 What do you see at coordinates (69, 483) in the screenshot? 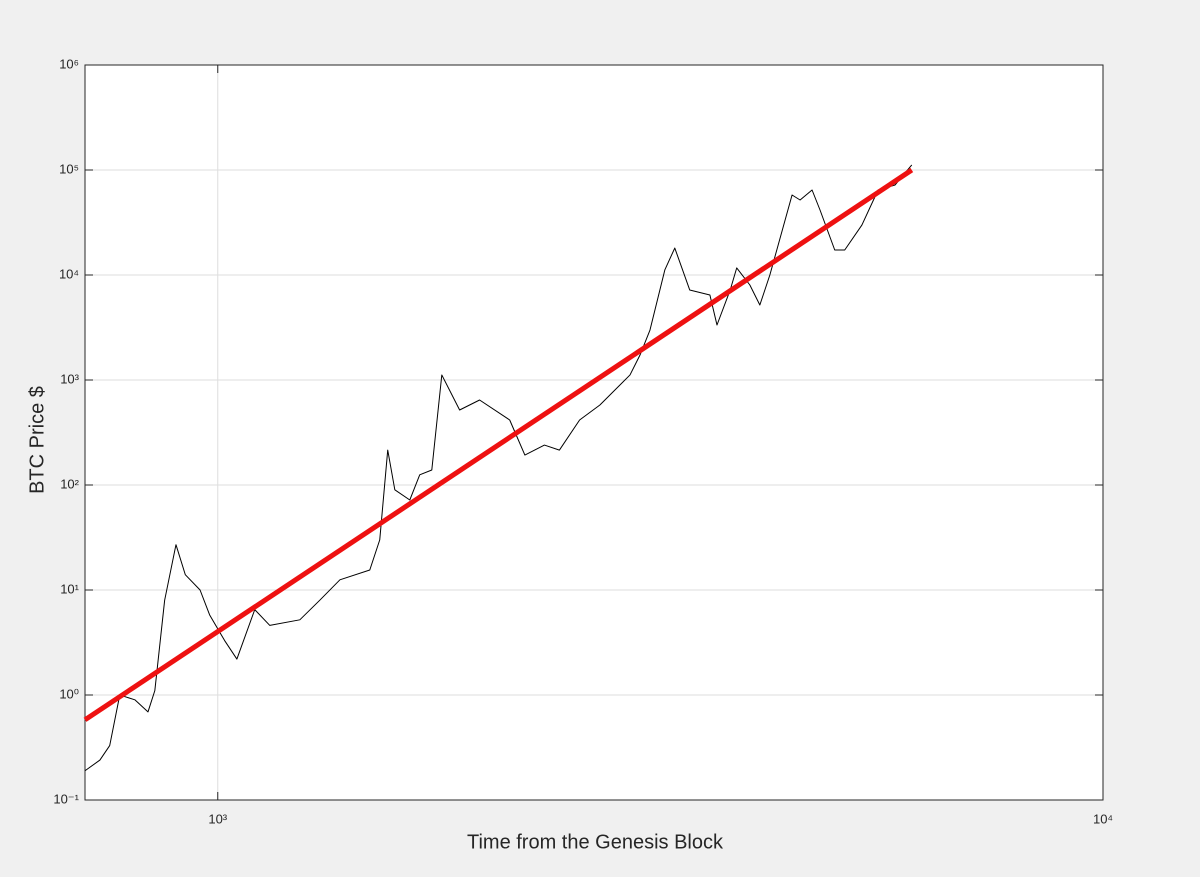
I see `y-tick-label: 10²` at bounding box center [69, 483].